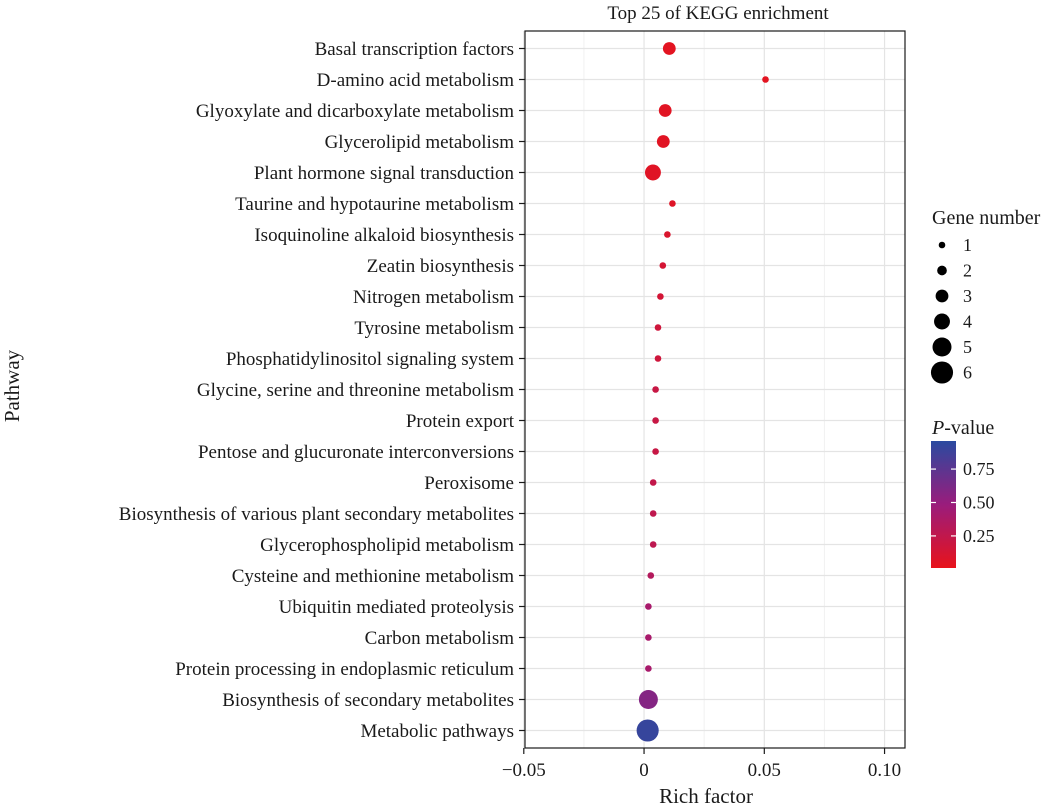  I want to click on colorbar-tick-label: 0.25, so click(979, 536).